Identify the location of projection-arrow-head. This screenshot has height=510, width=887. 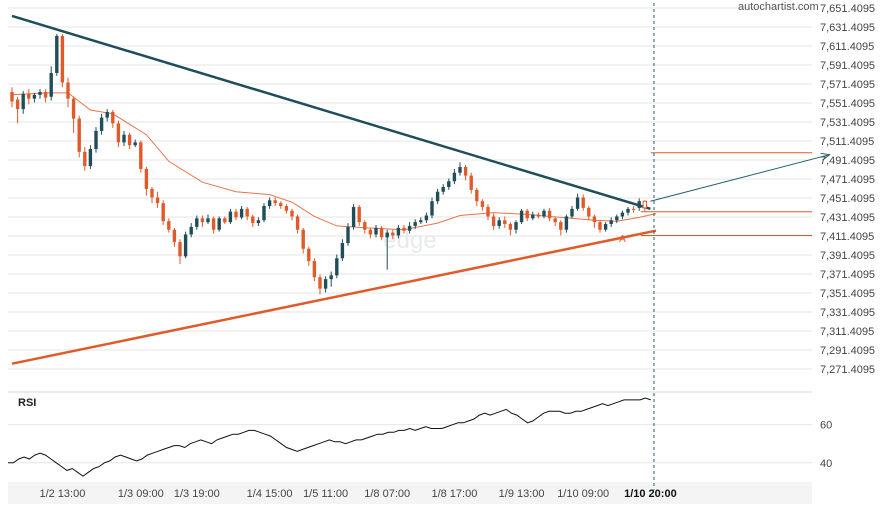
(825, 156).